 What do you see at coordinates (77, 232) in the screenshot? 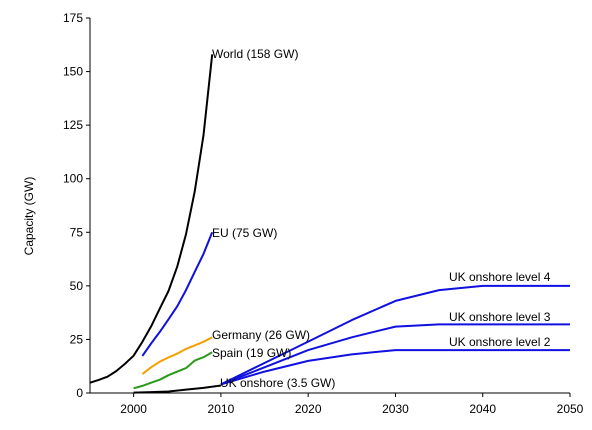
I see `y-tick-label: 75` at bounding box center [77, 232].